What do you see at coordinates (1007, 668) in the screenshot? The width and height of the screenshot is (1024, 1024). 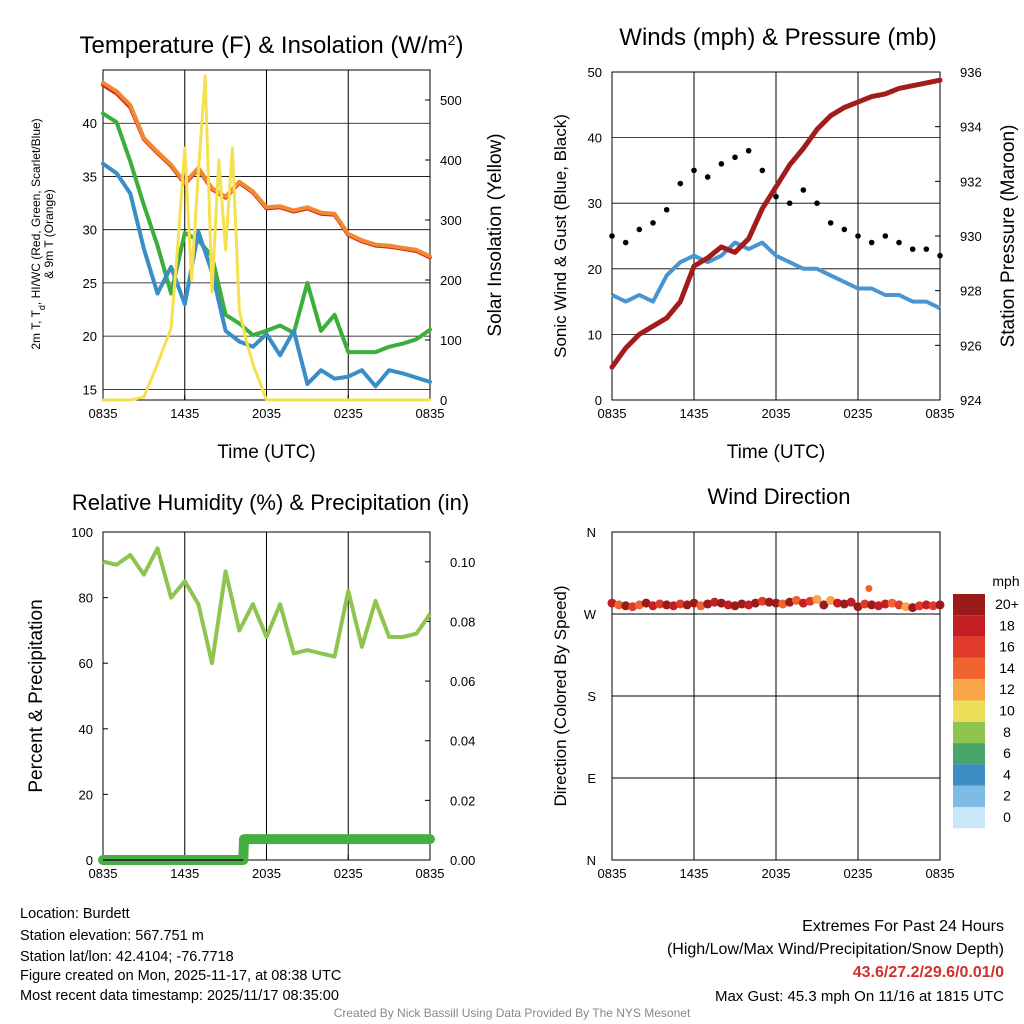 I see `colorbar-label: 14` at bounding box center [1007, 668].